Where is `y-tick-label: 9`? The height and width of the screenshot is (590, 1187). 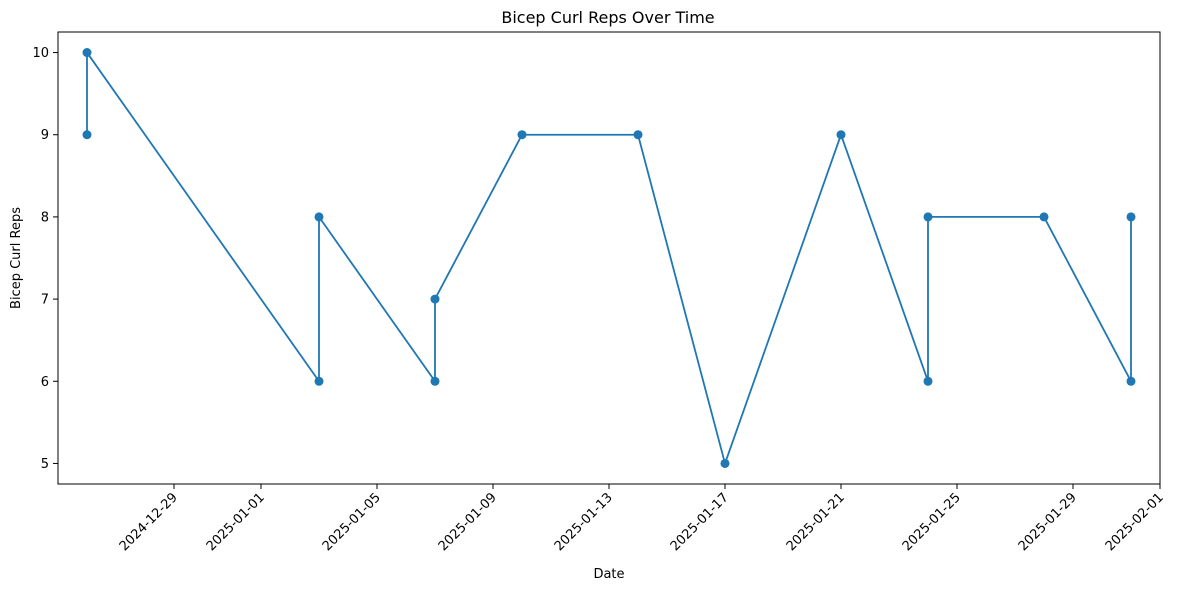
y-tick-label: 9 is located at coordinates (45, 135).